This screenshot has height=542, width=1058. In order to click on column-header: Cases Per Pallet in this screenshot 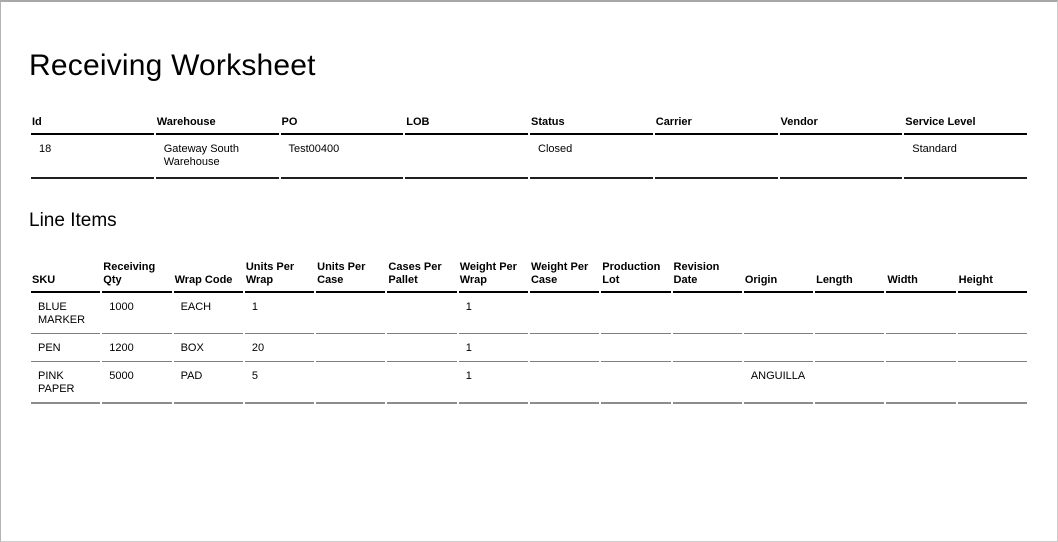, I will do `click(422, 276)`.